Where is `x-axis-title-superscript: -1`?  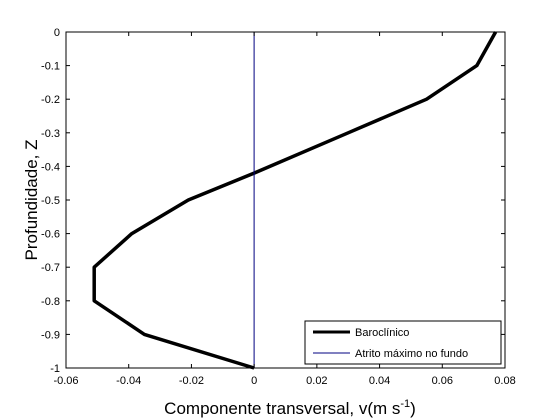
x-axis-title-superscript: -1 is located at coordinates (405, 404).